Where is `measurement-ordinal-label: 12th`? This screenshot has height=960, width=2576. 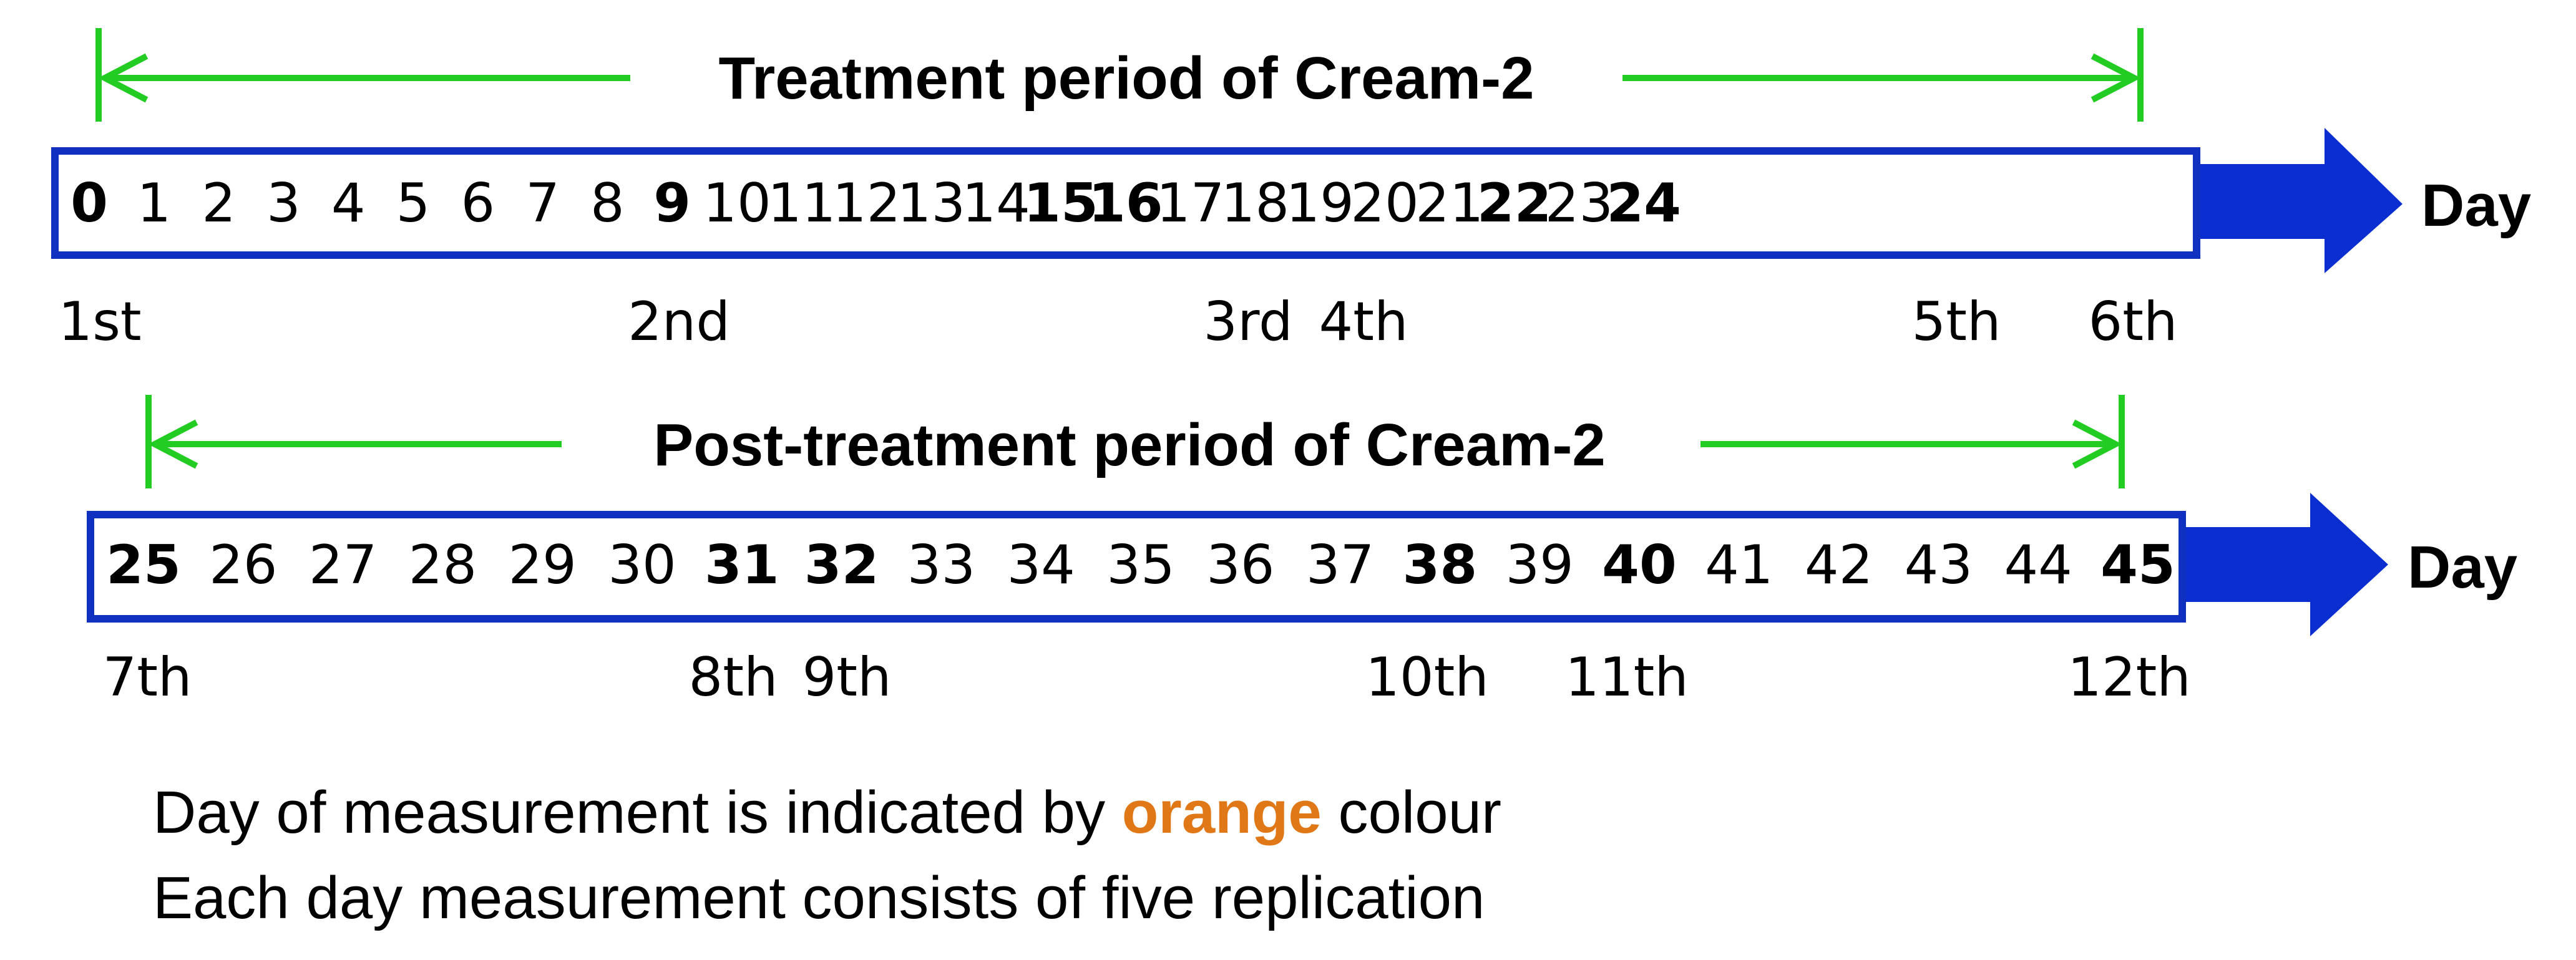
measurement-ordinal-label: 12th is located at coordinates (2129, 677).